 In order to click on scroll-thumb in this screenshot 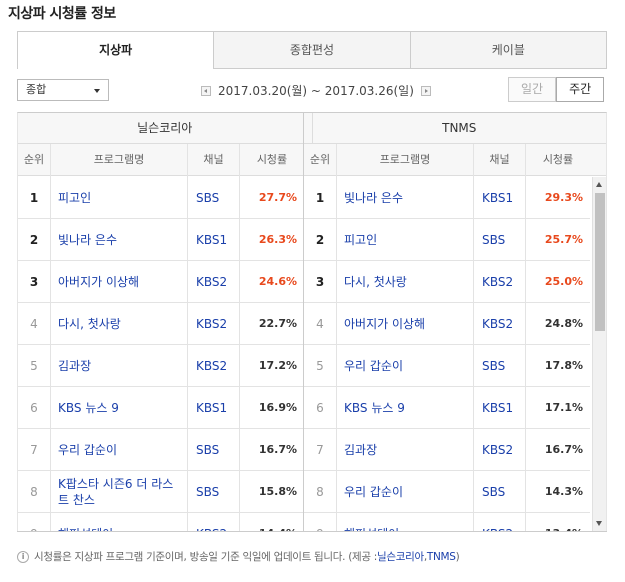, I will do `click(600, 262)`.